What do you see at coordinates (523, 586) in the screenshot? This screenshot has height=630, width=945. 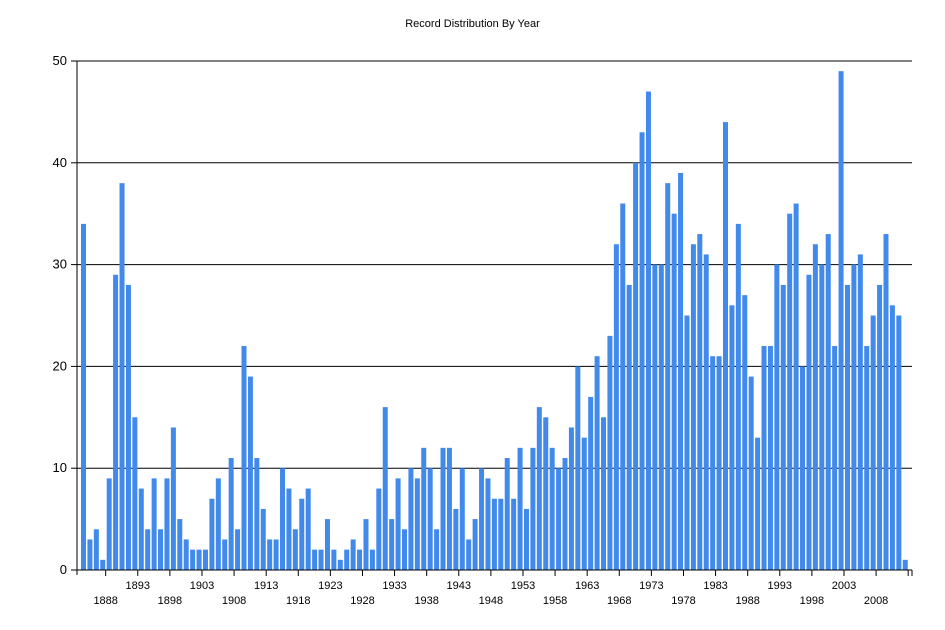 I see `x-tick-label: 1953` at bounding box center [523, 586].